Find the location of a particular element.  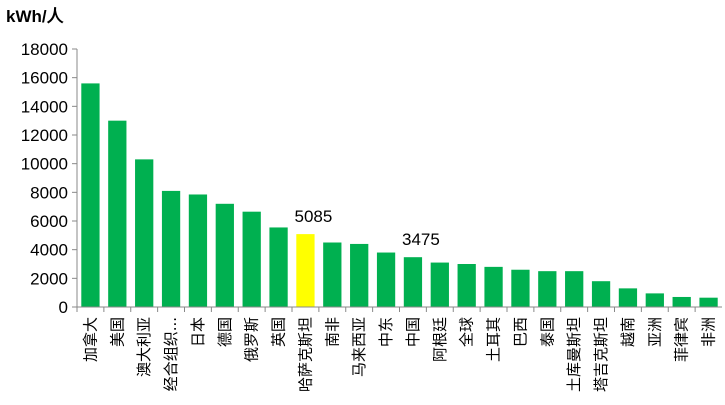

x-tick-label: 巴西 is located at coordinates (520, 332).